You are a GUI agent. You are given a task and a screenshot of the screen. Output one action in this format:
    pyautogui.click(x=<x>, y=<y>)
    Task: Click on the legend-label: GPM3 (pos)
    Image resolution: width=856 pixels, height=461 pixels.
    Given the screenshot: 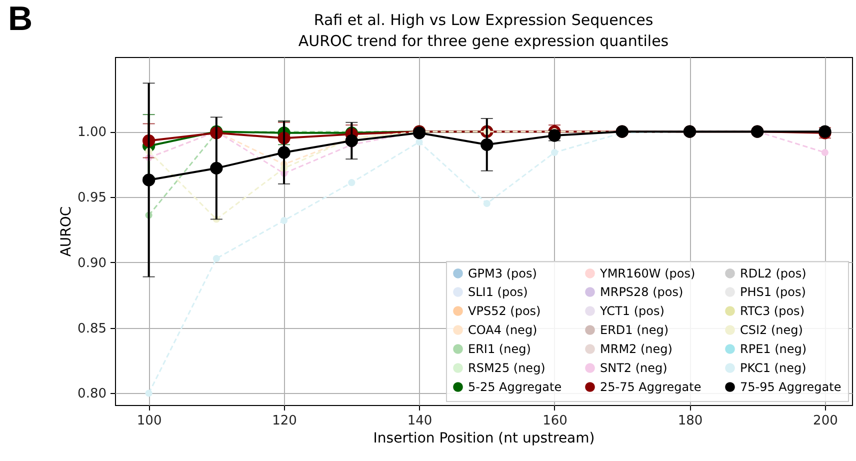 What is the action you would take?
    pyautogui.click(x=502, y=273)
    